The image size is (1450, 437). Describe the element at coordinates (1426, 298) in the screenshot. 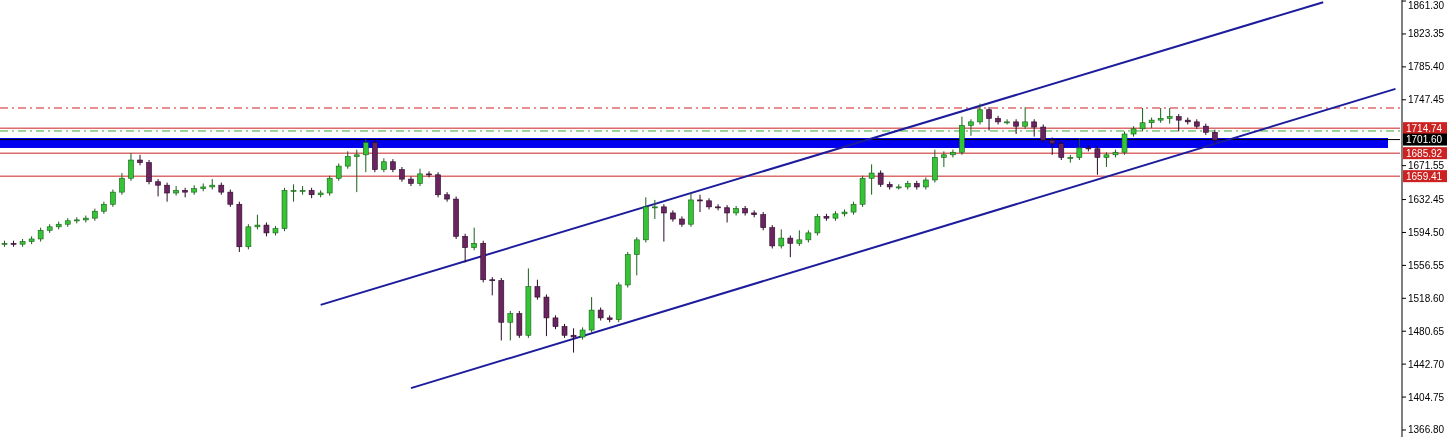

I see `y-tick-label: 1518.60` at that location.